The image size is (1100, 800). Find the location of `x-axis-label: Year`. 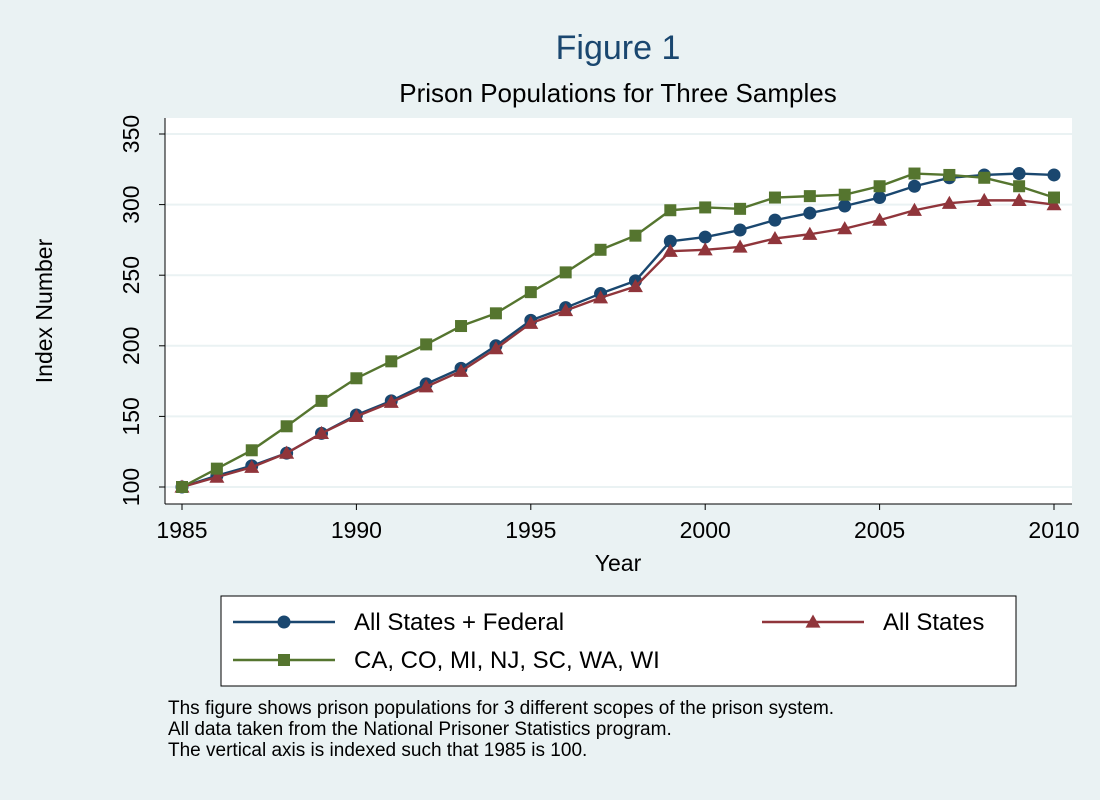

x-axis-label: Year is located at coordinates (618, 563).